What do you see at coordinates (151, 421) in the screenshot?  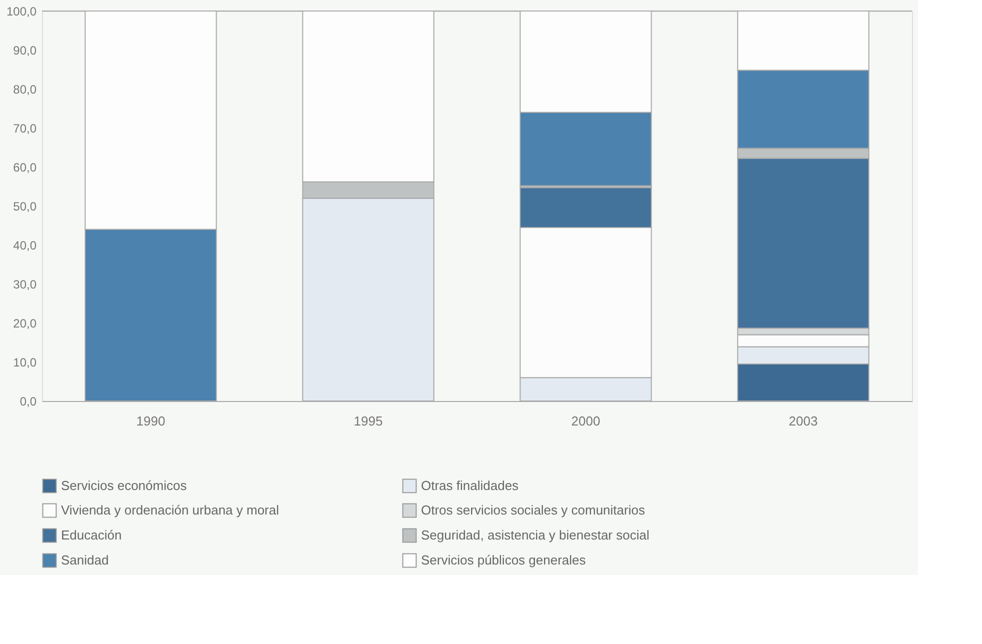 I see `x-tick-label: 1990` at bounding box center [151, 421].